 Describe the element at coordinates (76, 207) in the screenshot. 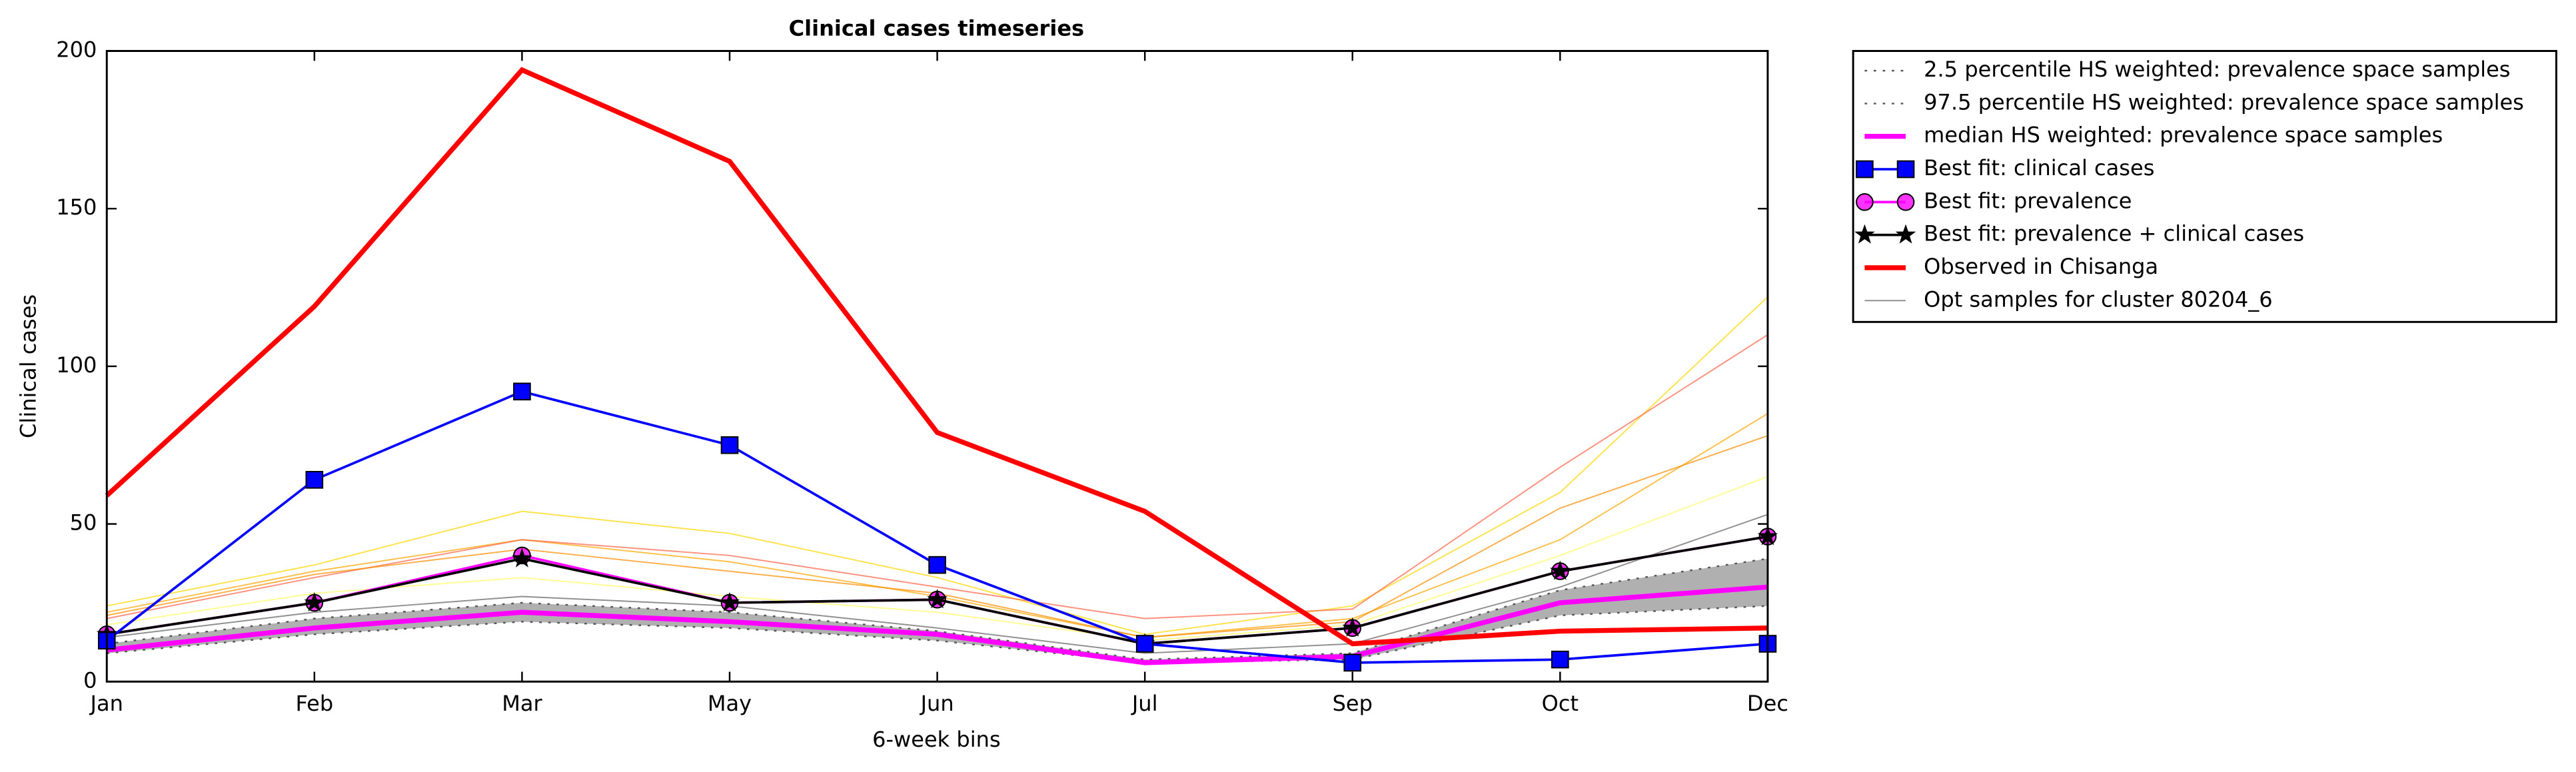

I see `y-tick-label: 150` at that location.